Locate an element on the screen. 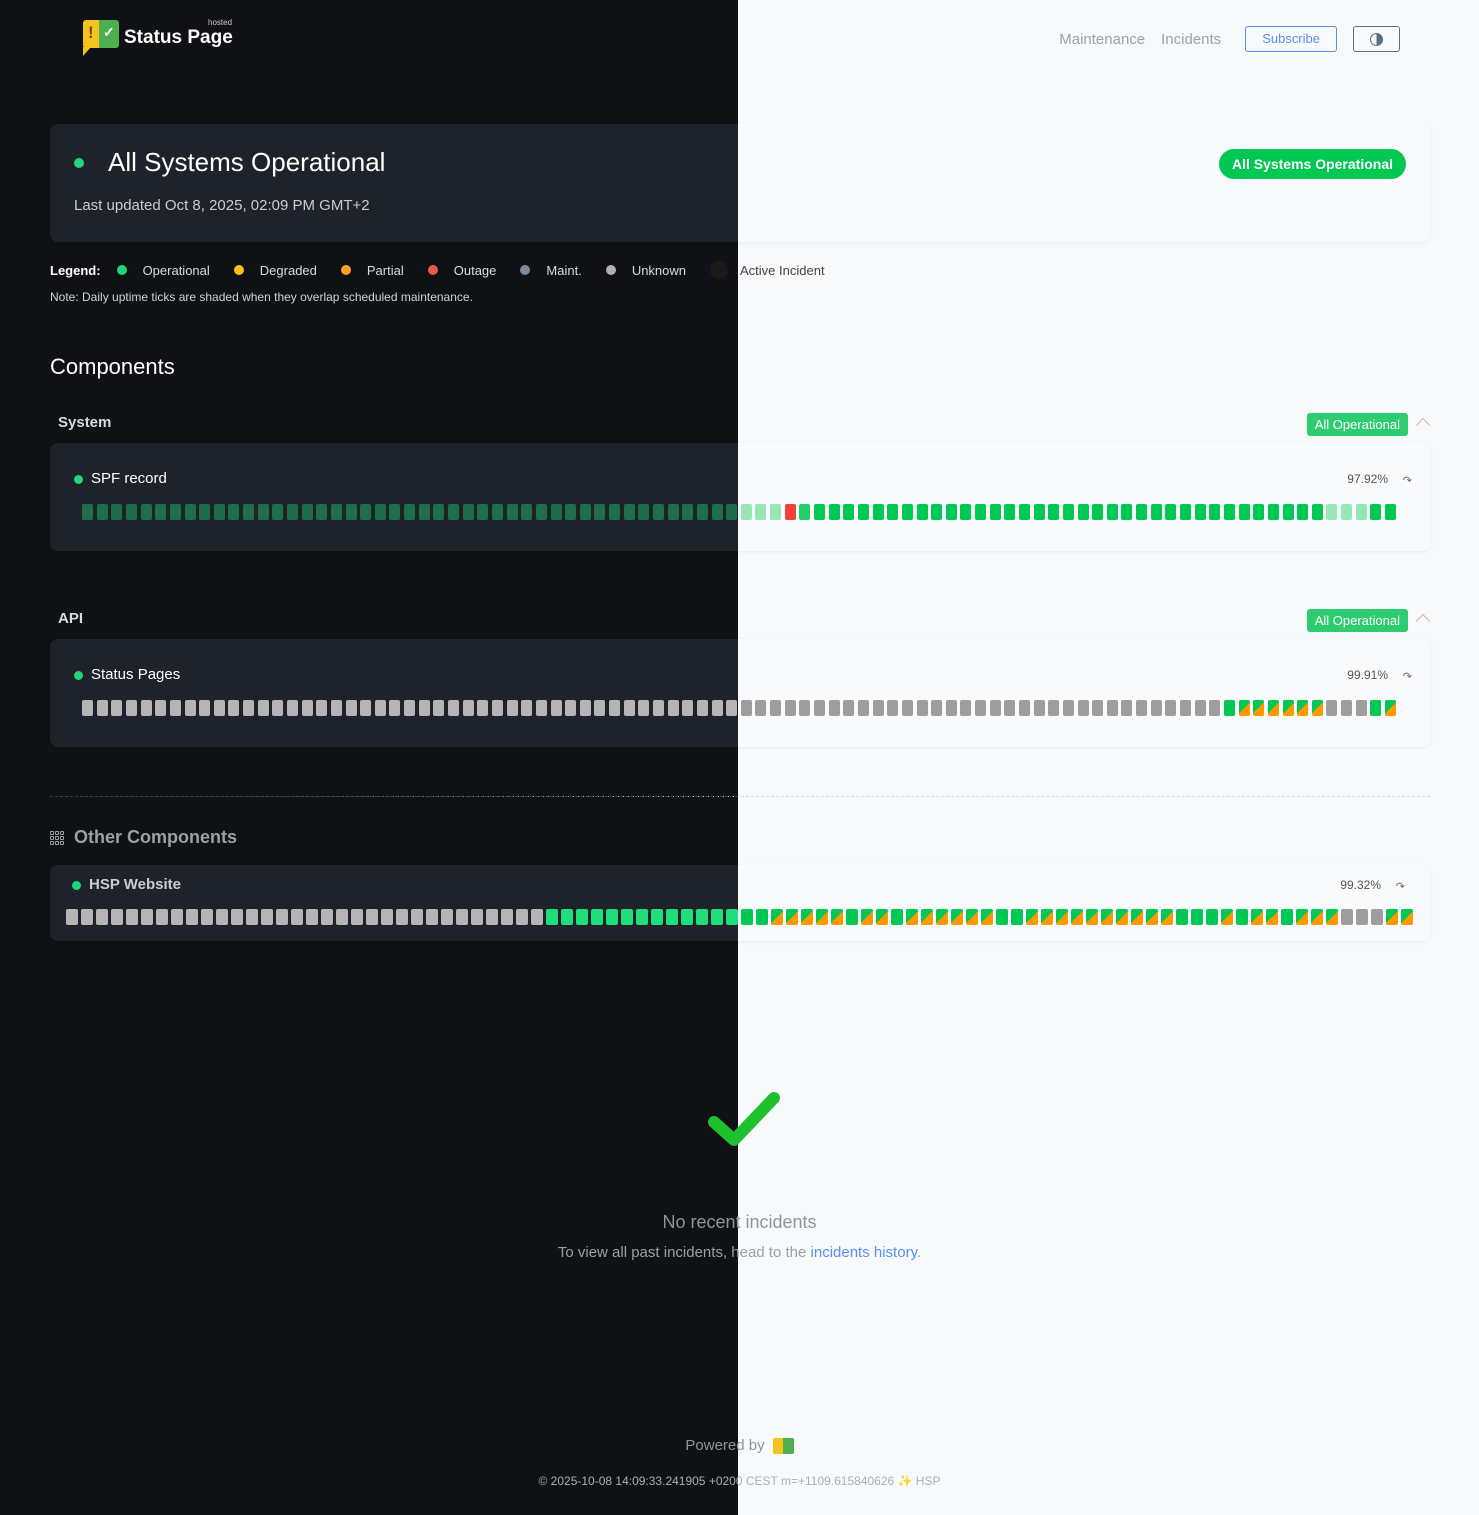  theme-toggle-button is located at coordinates (1376, 39).